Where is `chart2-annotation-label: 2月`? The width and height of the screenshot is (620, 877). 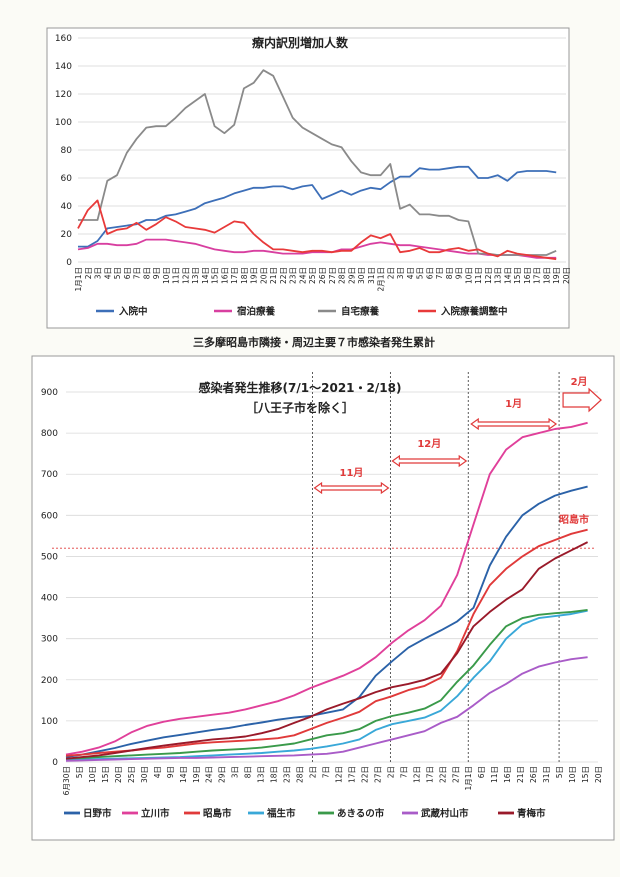
chart2-annotation-label: 2月 is located at coordinates (579, 382).